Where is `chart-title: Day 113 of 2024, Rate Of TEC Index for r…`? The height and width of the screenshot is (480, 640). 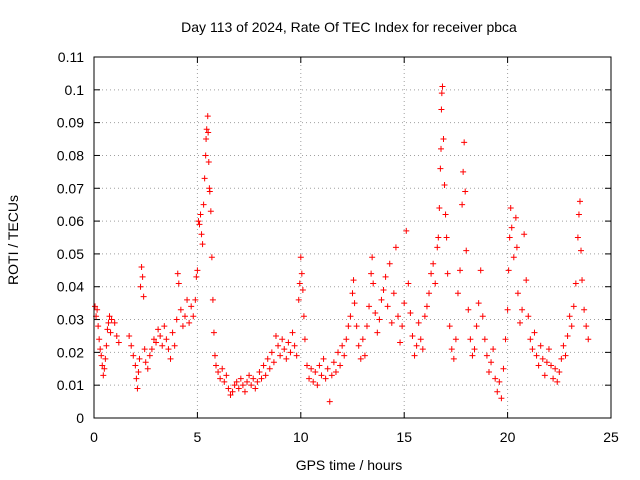 chart-title: Day 113 of 2024, Rate Of TEC Index for r… is located at coordinates (349, 27).